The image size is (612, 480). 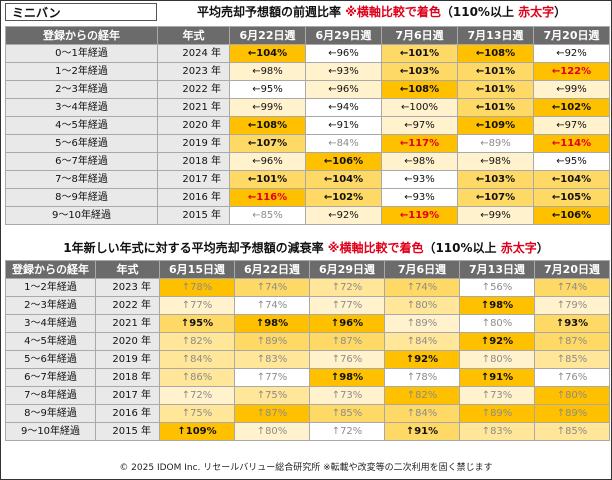 What do you see at coordinates (197, 413) in the screenshot?
I see `ratio-cell: ↑75%` at bounding box center [197, 413].